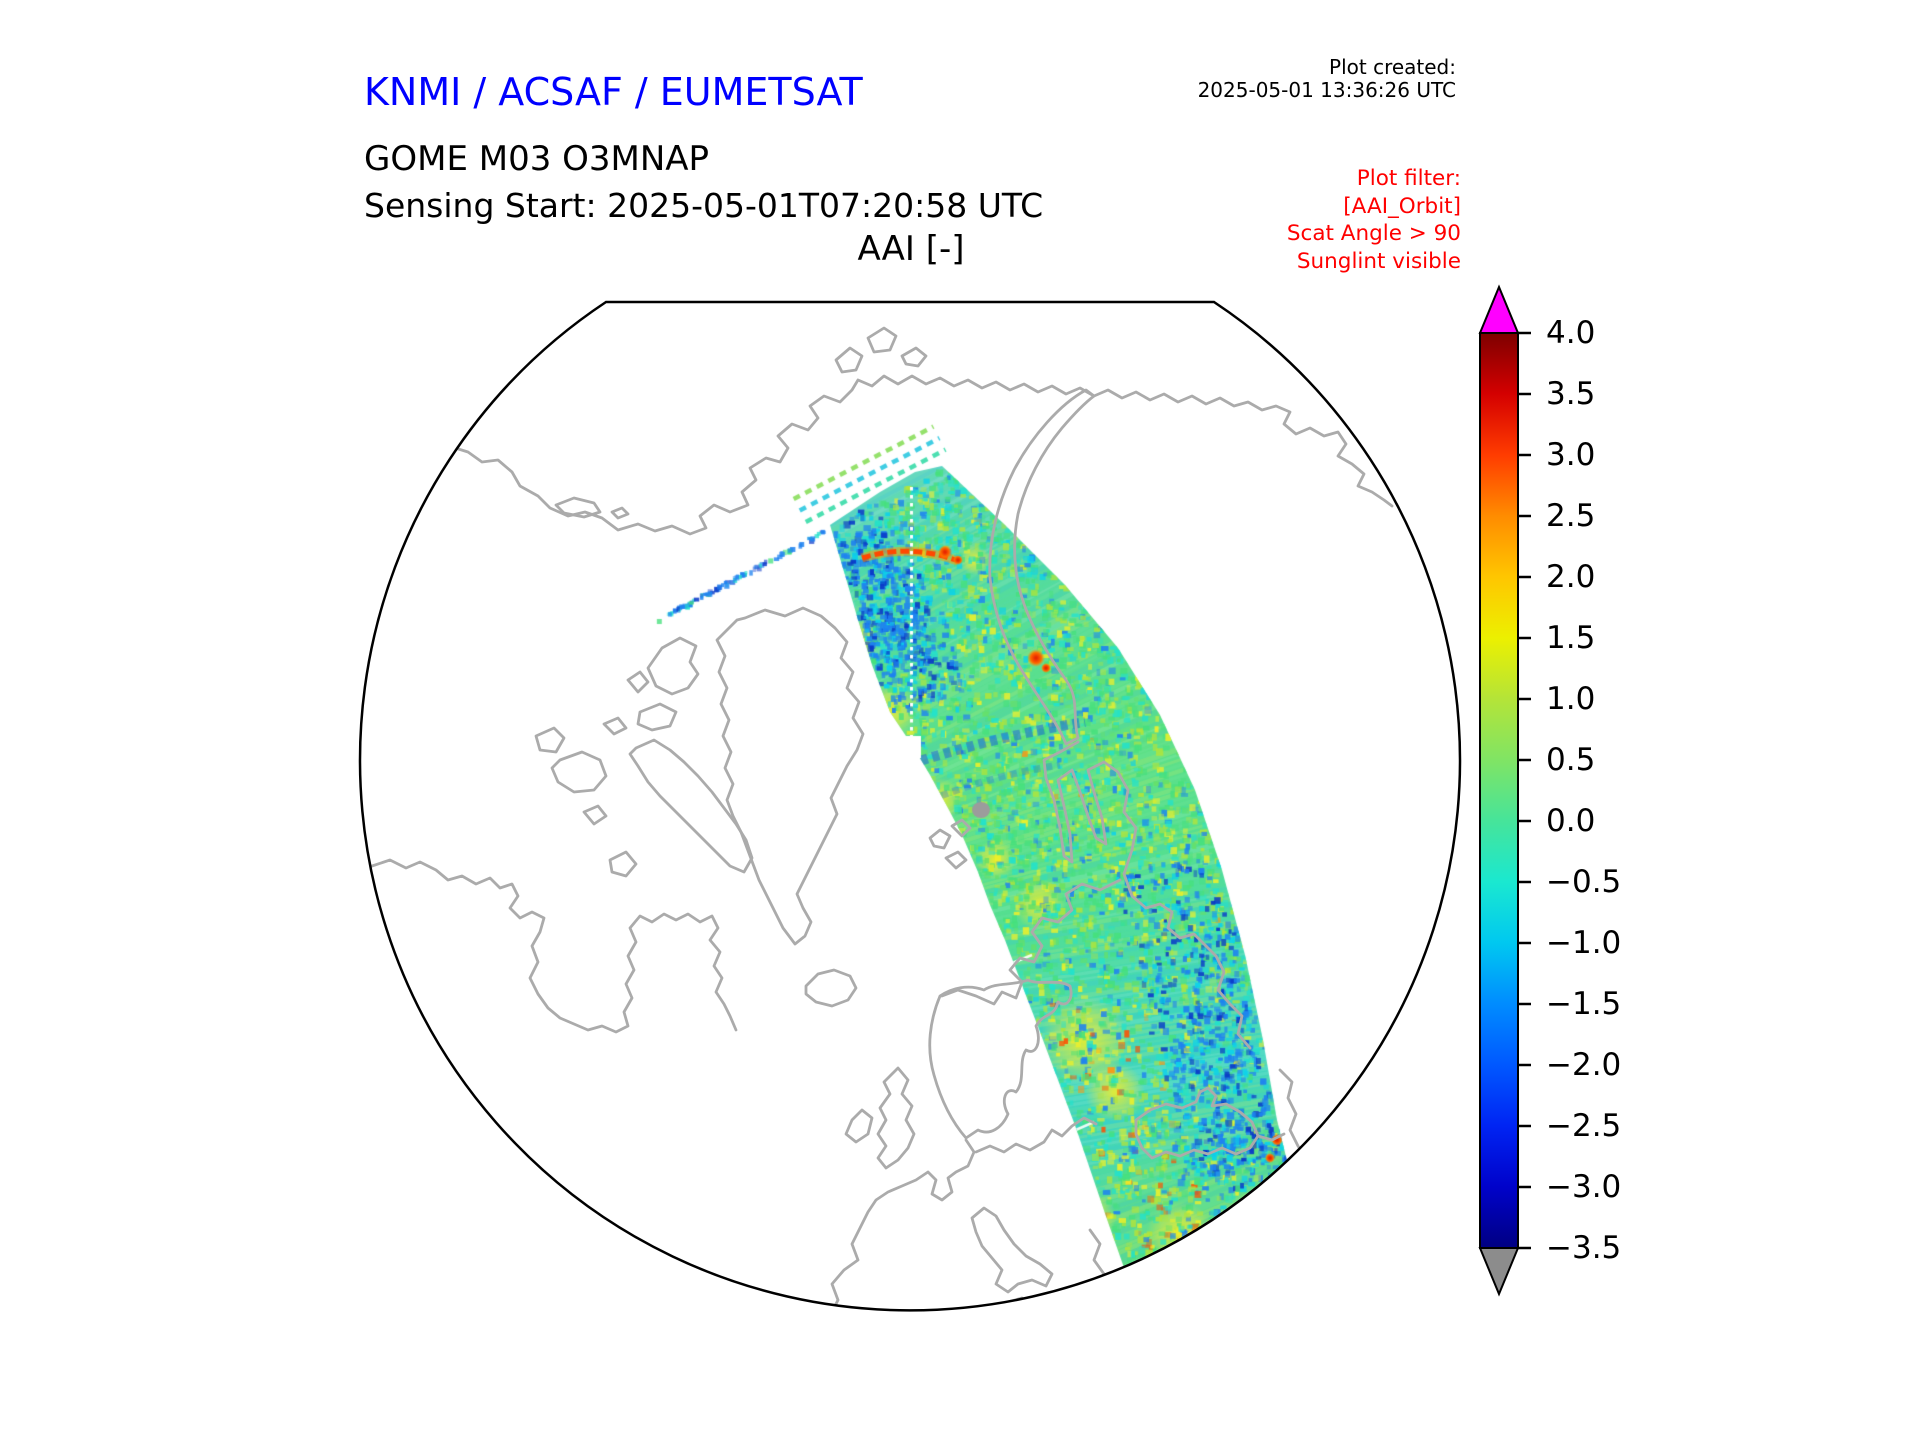  Describe the element at coordinates (613, 92) in the screenshot. I see `brand-title: KNMI / ACSAF / EUMETSAT` at that location.